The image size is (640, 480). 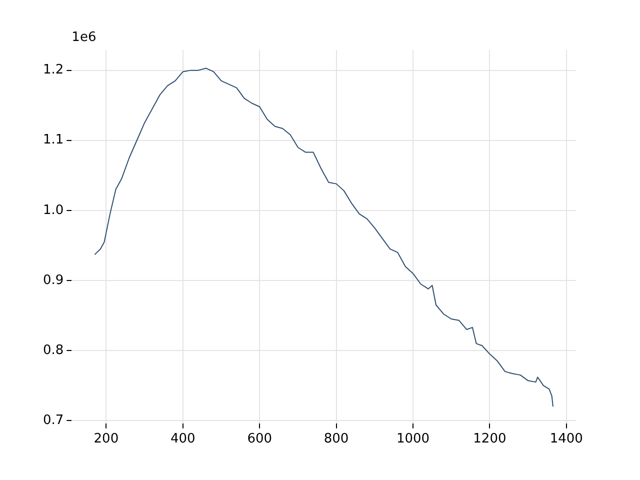 What do you see at coordinates (53, 280) in the screenshot?
I see `y-tick-label: 0.9` at bounding box center [53, 280].